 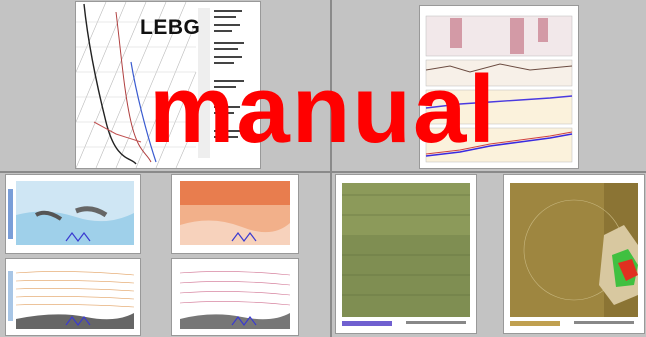 What do you see at coordinates (323, 172) in the screenshot?
I see `horizontal-splitter` at bounding box center [323, 172].